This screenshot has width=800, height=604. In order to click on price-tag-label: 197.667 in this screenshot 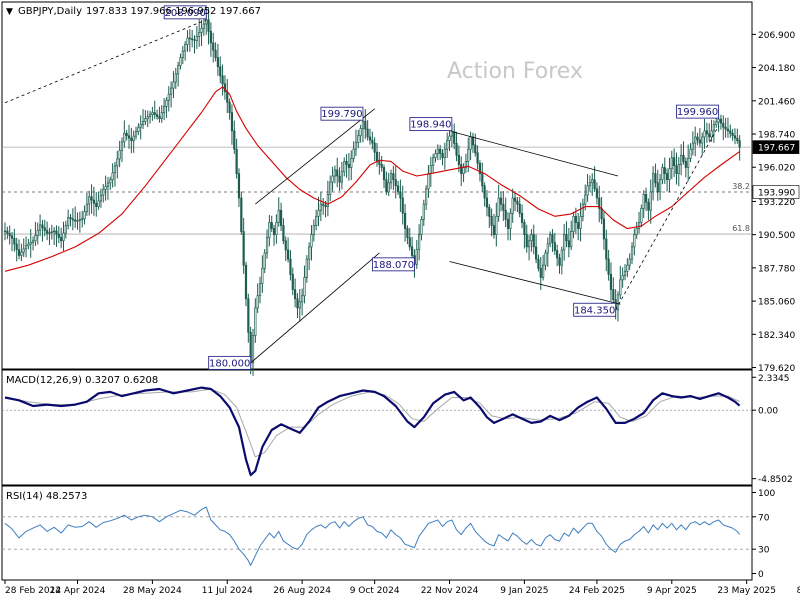, I will do `click(776, 149)`.